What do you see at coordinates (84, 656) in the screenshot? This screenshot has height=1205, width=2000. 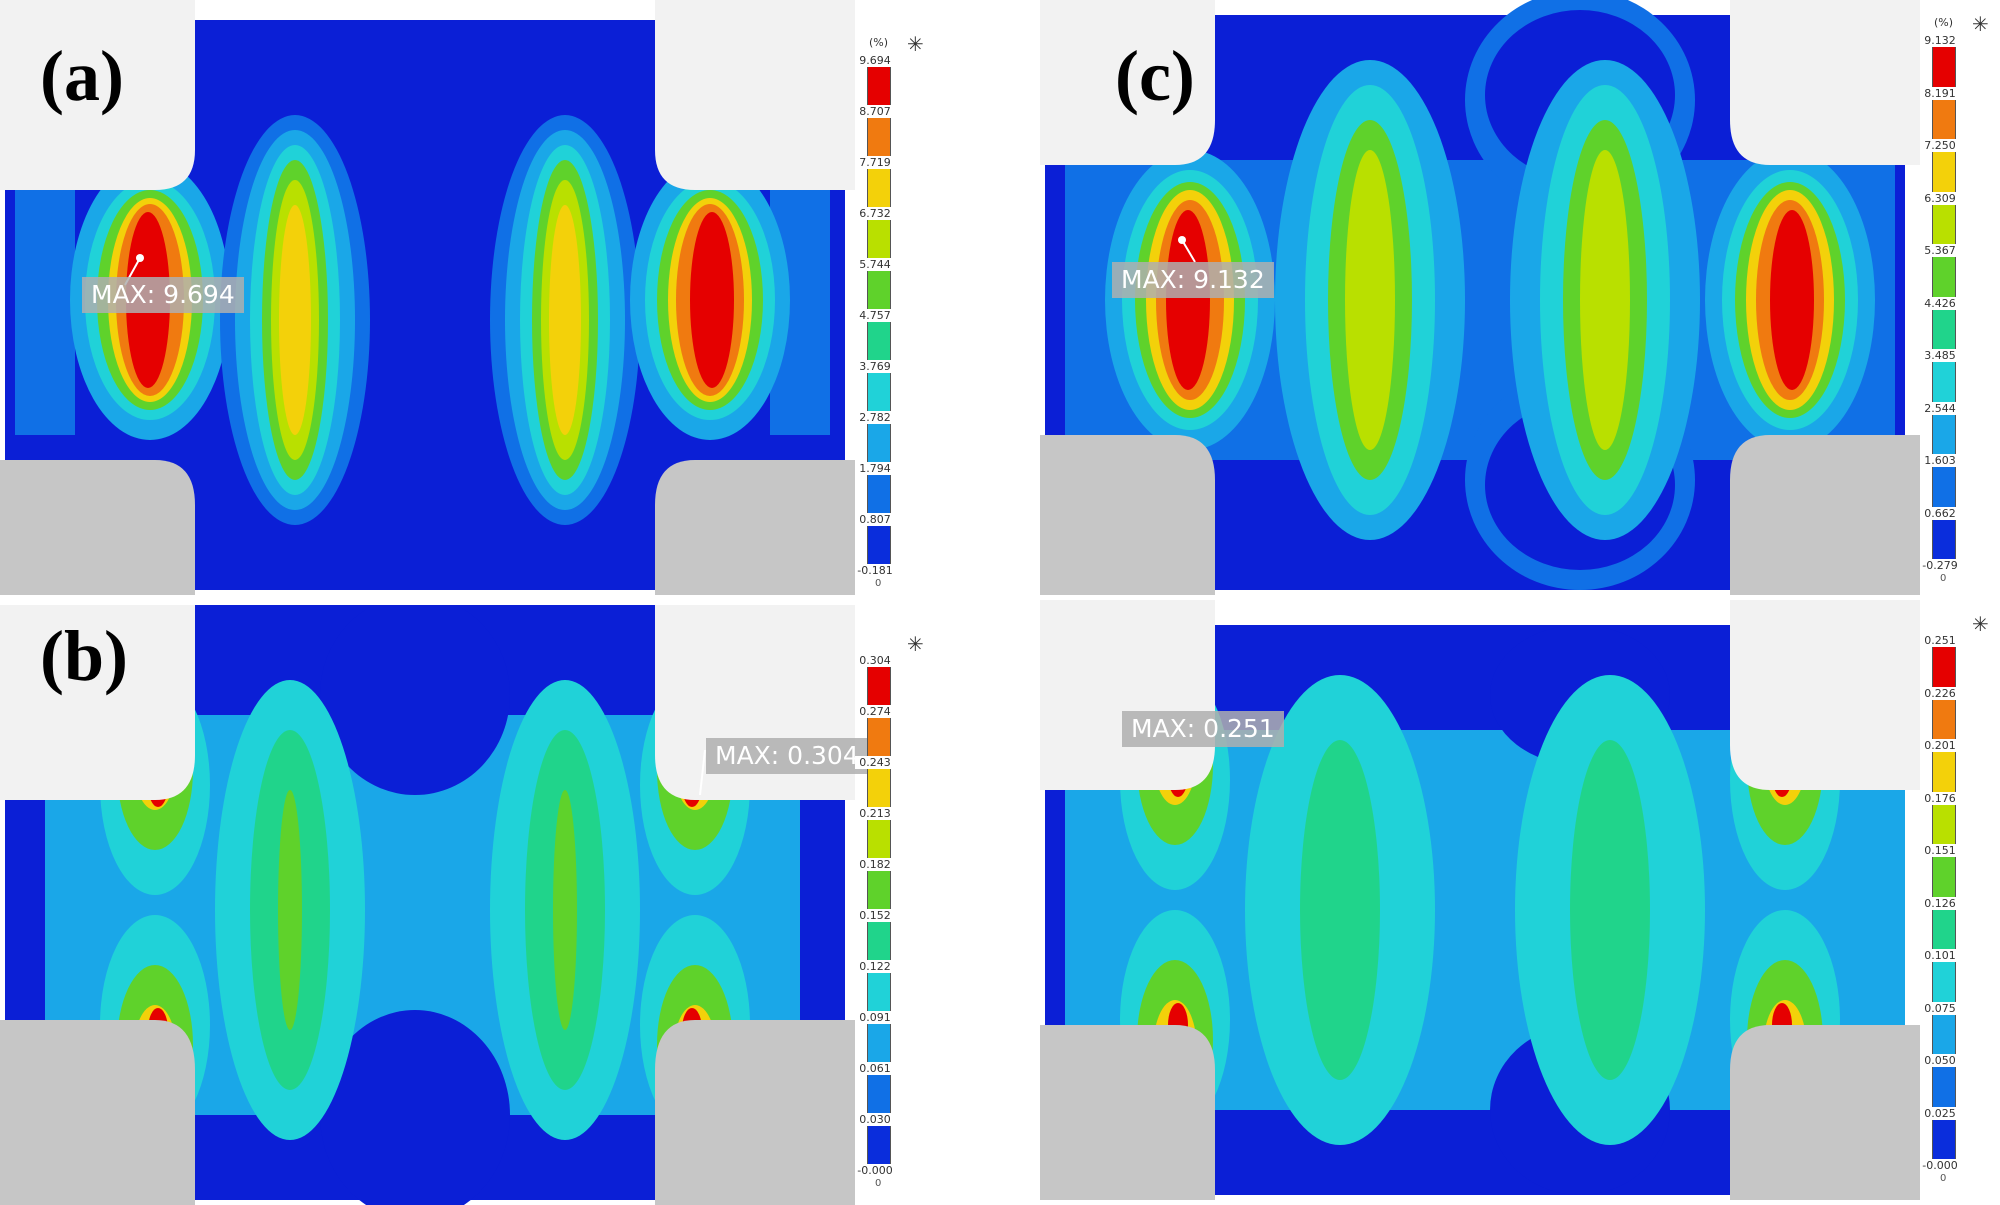 I see `panel-label-b: (b)` at bounding box center [84, 656].